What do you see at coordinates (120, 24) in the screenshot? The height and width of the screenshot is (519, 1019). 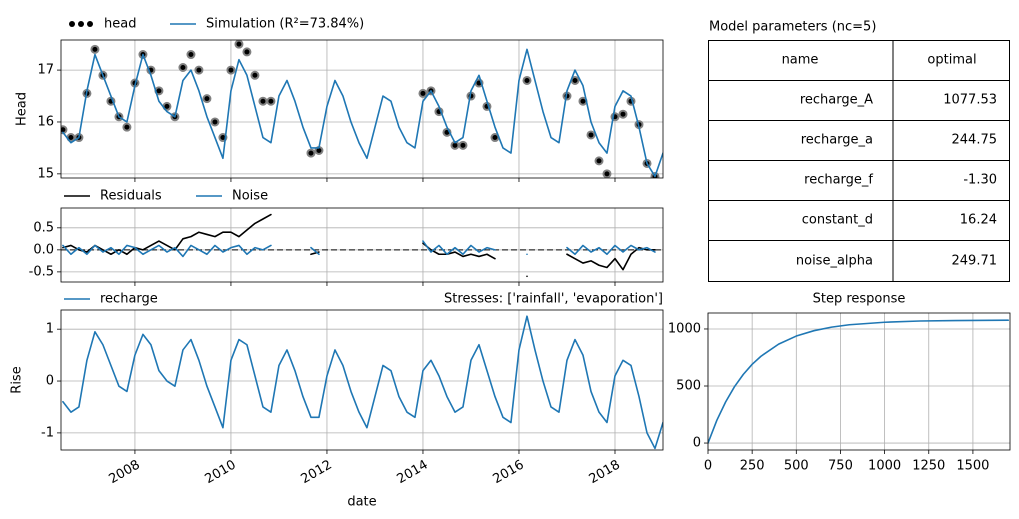 I see `legend-label: head` at bounding box center [120, 24].